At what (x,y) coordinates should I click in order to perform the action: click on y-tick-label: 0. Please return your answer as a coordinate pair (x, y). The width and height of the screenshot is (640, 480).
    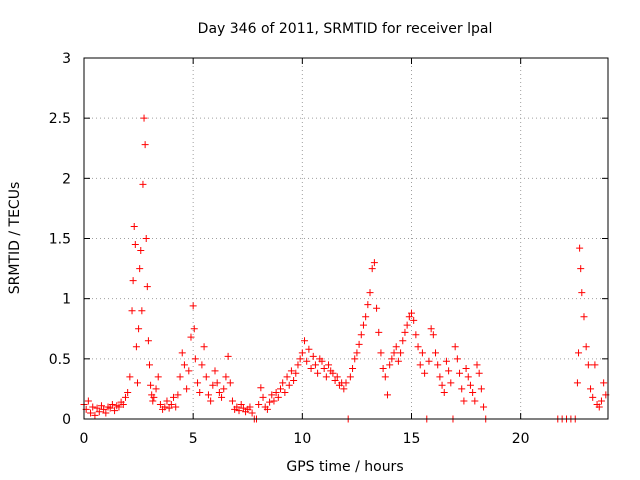
    Looking at the image, I should click on (66, 420).